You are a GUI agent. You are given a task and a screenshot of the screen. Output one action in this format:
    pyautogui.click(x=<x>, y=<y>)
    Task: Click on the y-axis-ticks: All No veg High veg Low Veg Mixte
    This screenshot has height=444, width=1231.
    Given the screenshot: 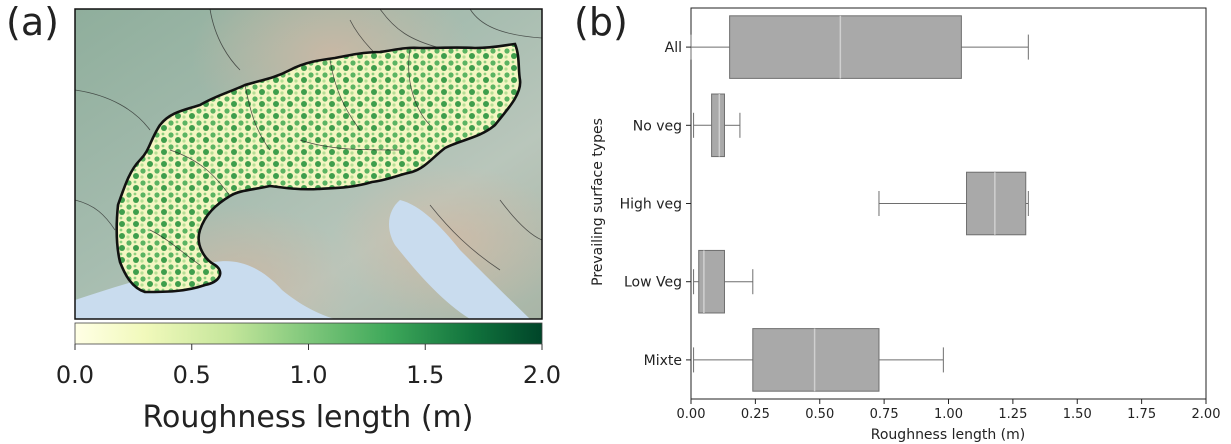 What is the action you would take?
    pyautogui.click(x=655, y=204)
    